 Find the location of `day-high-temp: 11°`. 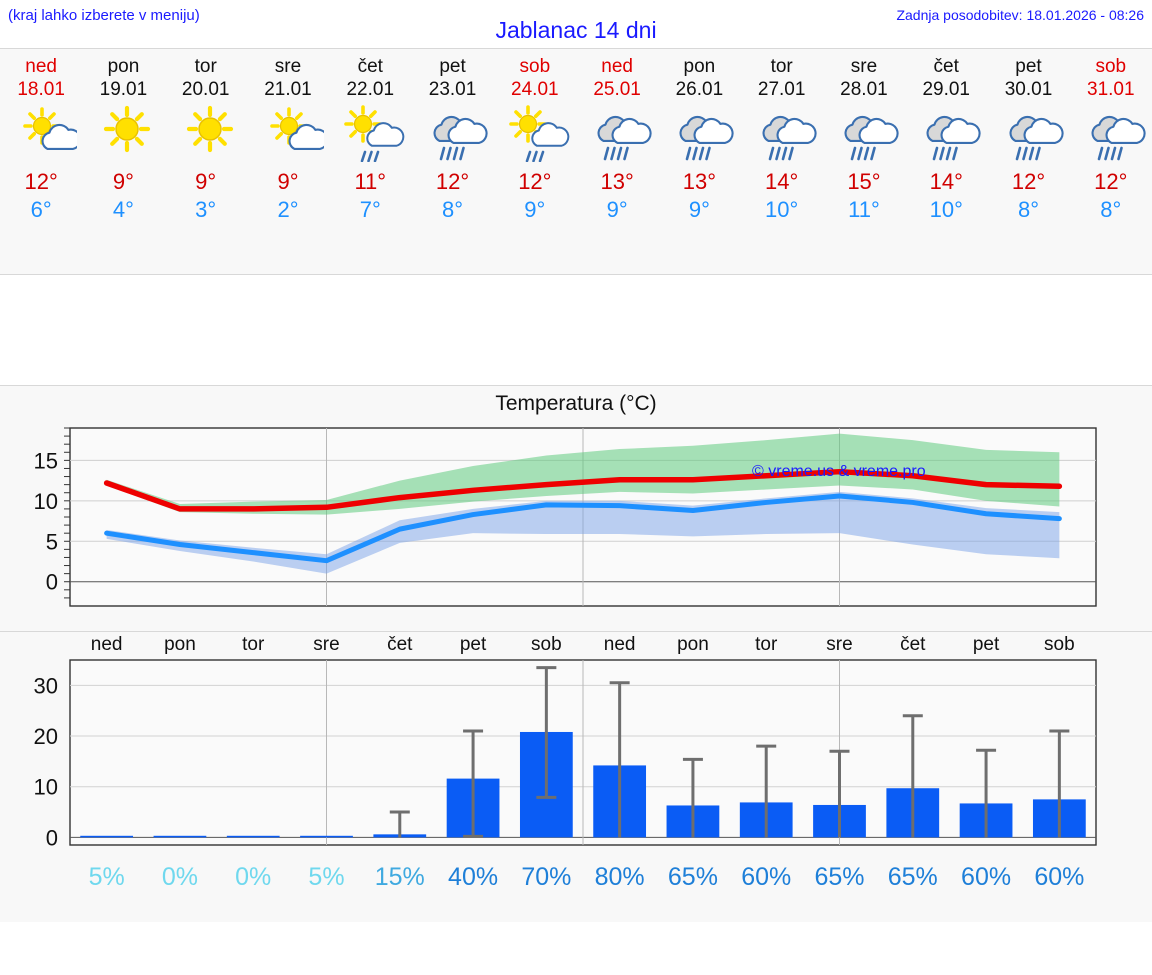

day-high-temp: 11° is located at coordinates (370, 181).